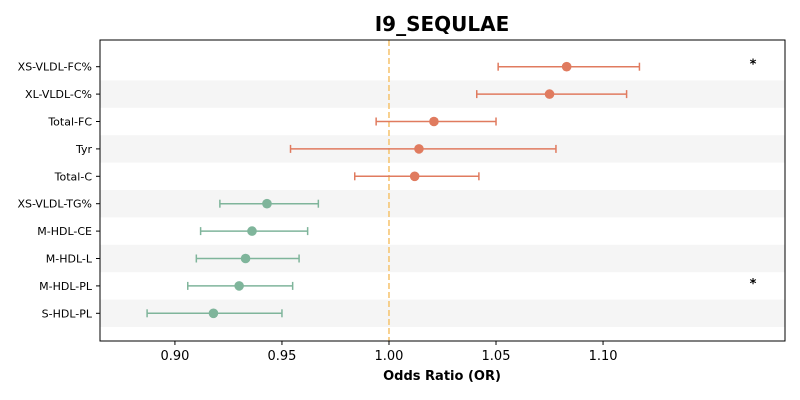  What do you see at coordinates (69, 259) in the screenshot?
I see `y-tick-label: M-HDL-L` at bounding box center [69, 259].